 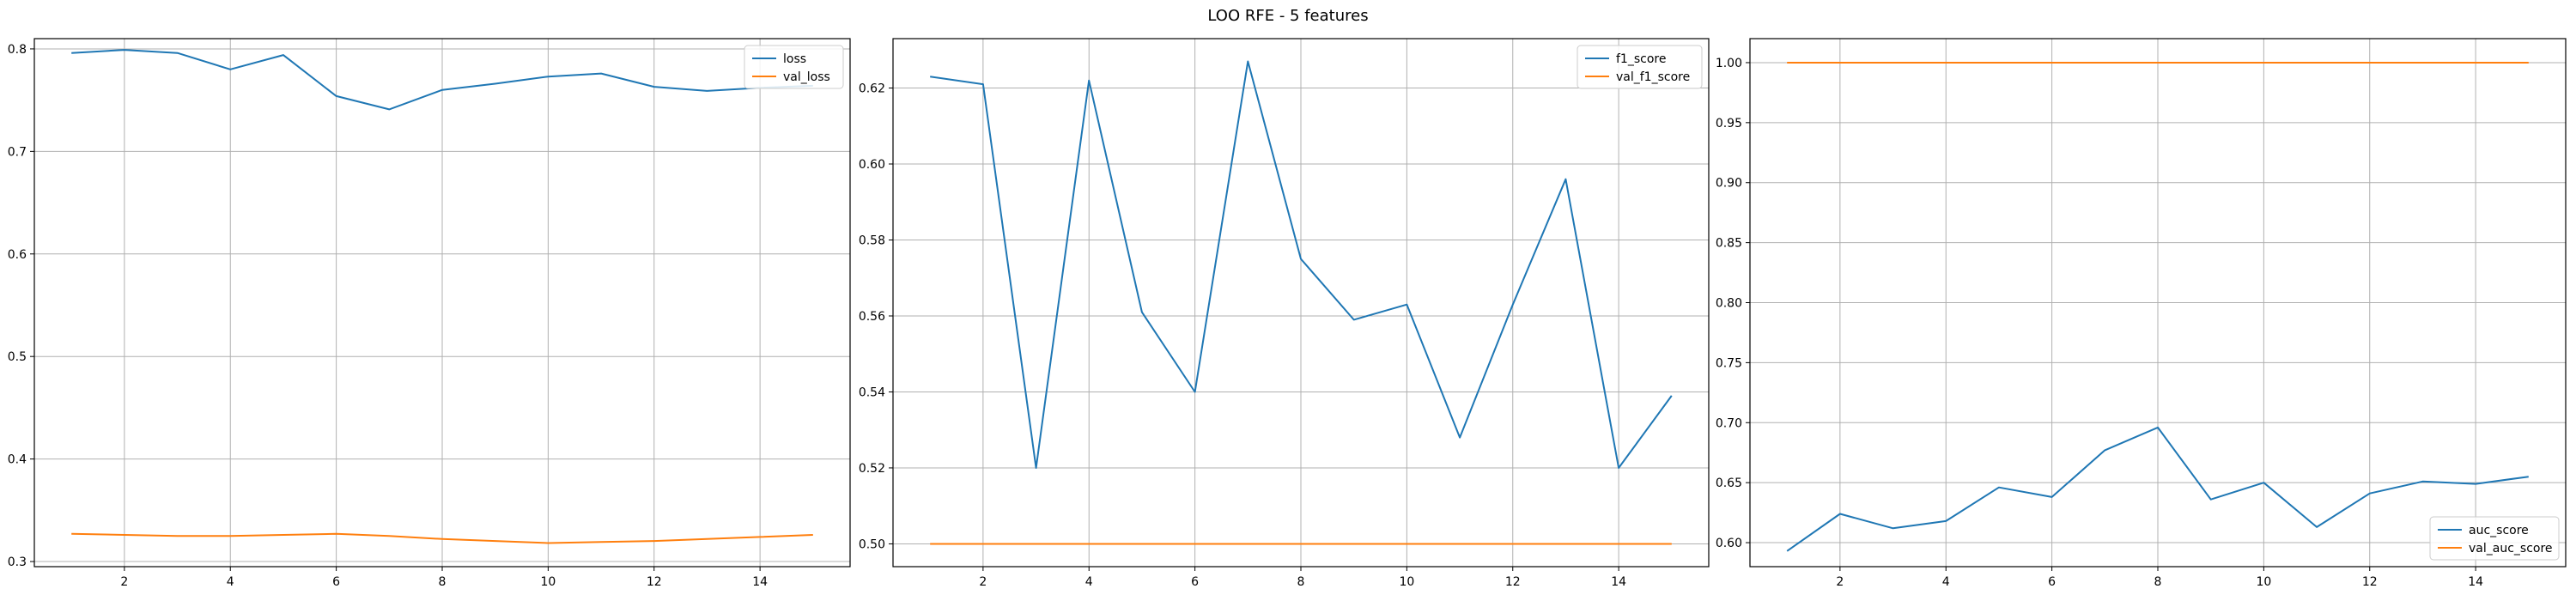 What do you see at coordinates (1729, 363) in the screenshot?
I see `y-tick-label: 0.75` at bounding box center [1729, 363].